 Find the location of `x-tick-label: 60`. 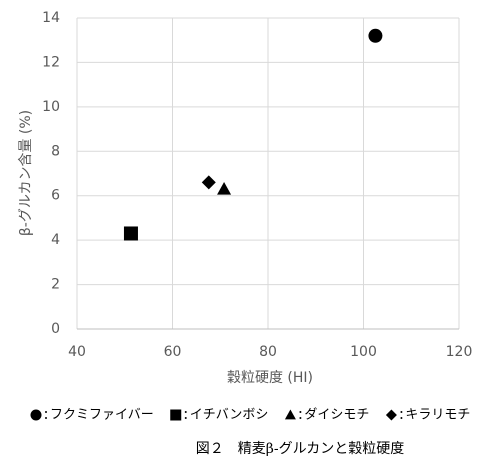

x-tick-label: 60 is located at coordinates (173, 352).